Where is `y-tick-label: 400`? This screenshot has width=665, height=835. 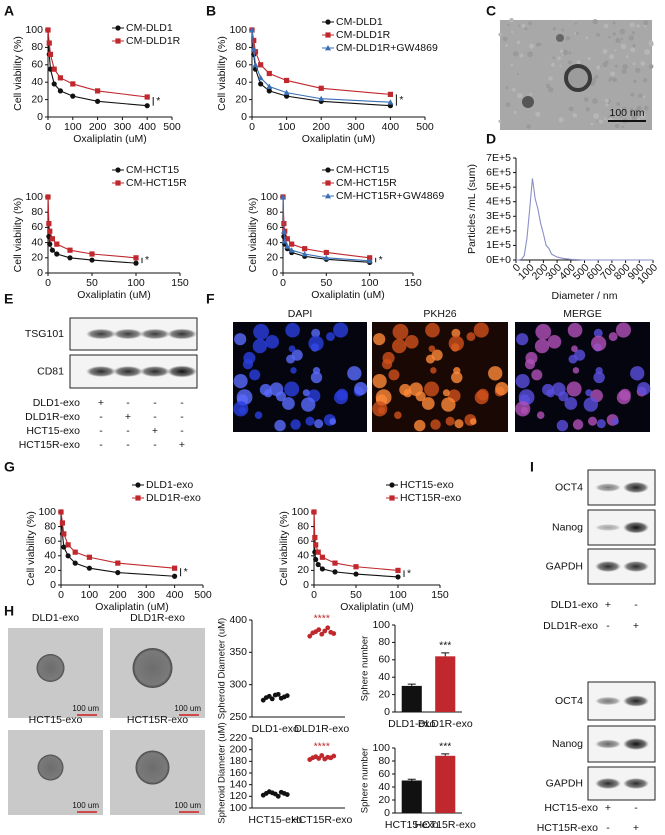
y-tick-label: 400 is located at coordinates (238, 620).